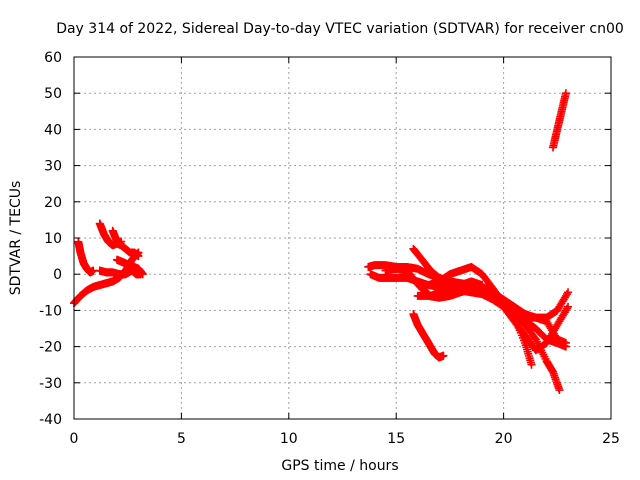 The width and height of the screenshot is (640, 480). What do you see at coordinates (53, 130) in the screenshot?
I see `y-tick-label: 40` at bounding box center [53, 130].